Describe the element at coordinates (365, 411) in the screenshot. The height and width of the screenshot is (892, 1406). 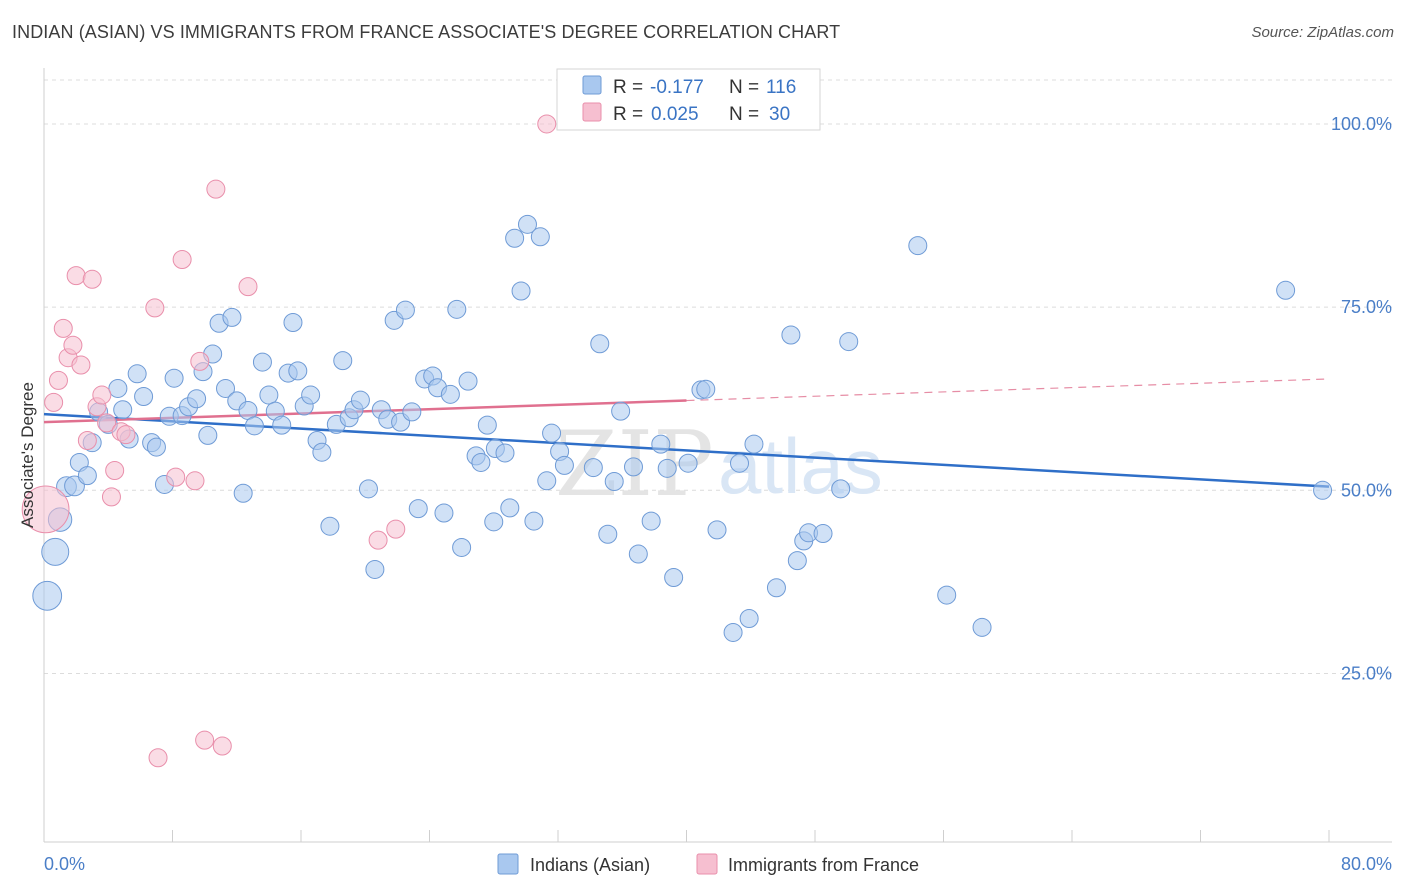
I see `trend-line-s2` at that location.